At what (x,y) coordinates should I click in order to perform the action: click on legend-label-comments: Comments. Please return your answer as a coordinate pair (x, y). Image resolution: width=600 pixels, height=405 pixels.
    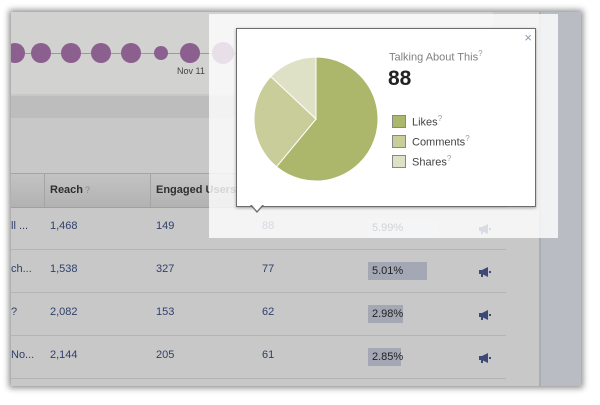
    Looking at the image, I should click on (439, 142).